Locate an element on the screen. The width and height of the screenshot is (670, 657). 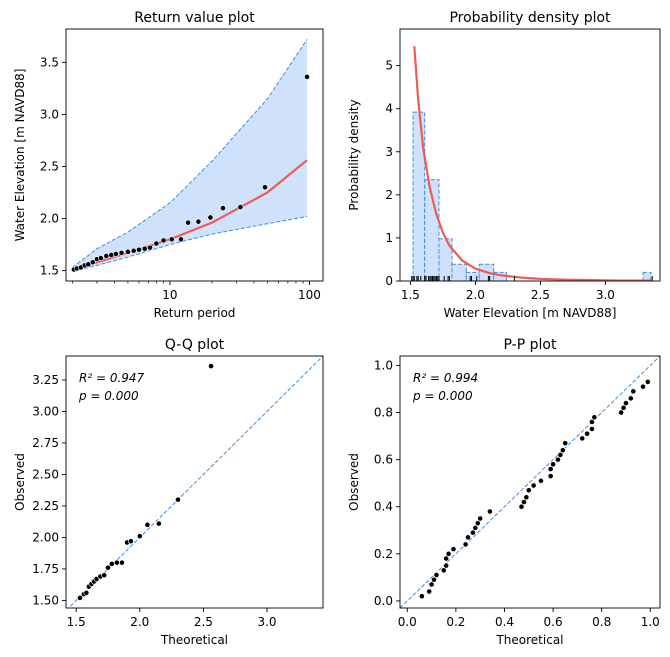
qq-ytick-label: 2.25 is located at coordinates (45, 506).